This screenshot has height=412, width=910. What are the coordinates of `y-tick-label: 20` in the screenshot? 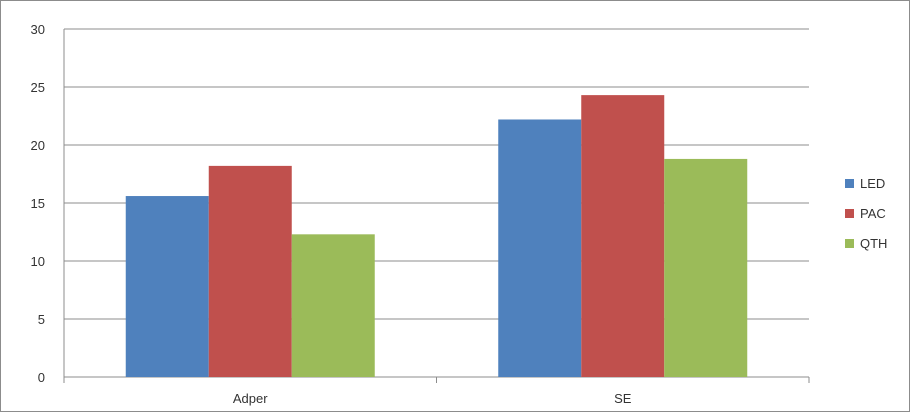 It's located at (38, 145).